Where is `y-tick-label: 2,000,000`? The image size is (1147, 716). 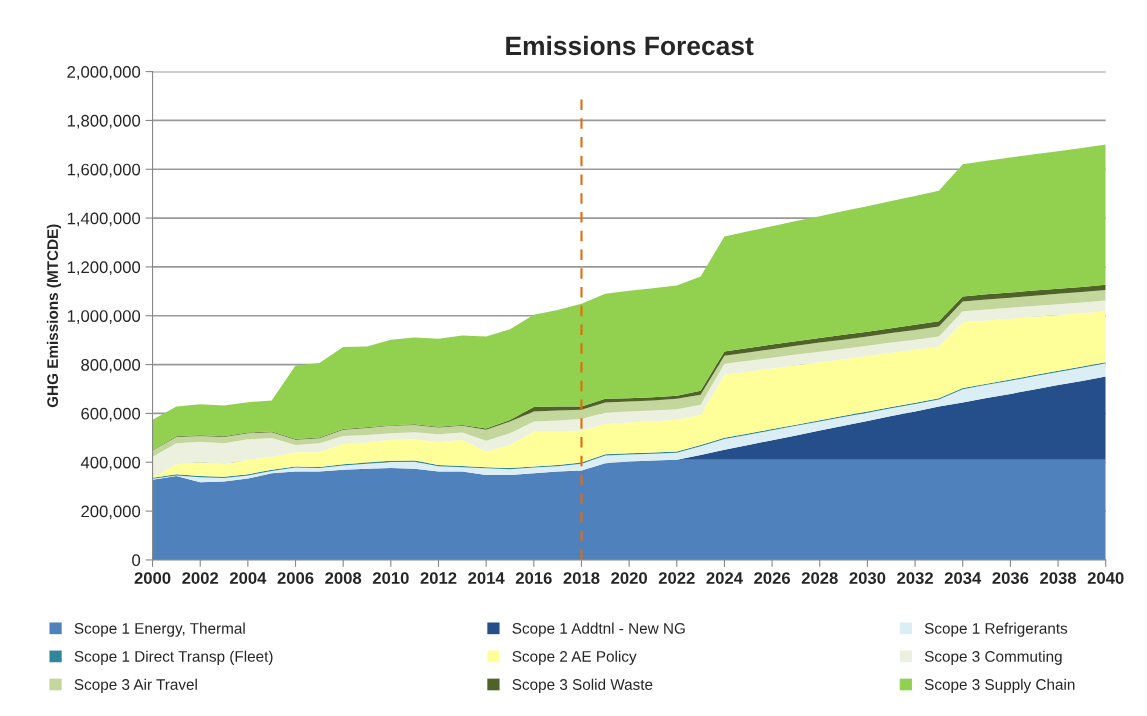 y-tick-label: 2,000,000 is located at coordinates (104, 73).